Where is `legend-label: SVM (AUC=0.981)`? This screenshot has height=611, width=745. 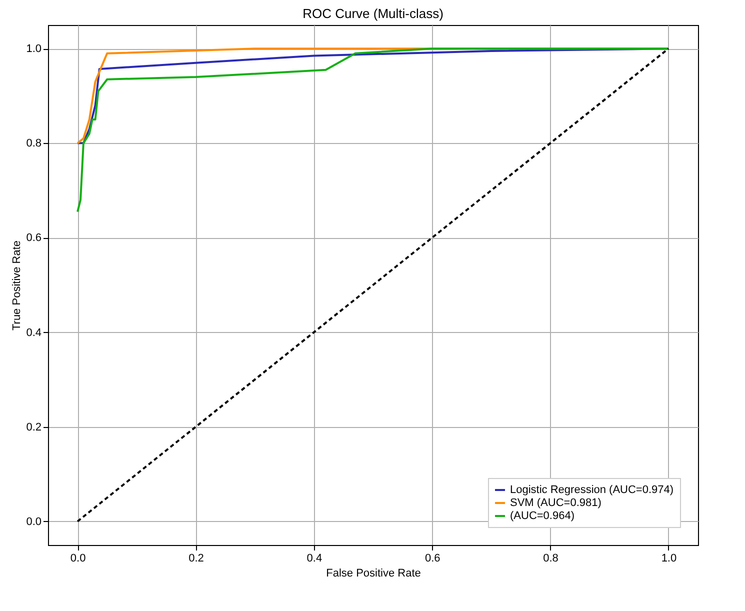 legend-label: SVM (AUC=0.981) is located at coordinates (556, 503).